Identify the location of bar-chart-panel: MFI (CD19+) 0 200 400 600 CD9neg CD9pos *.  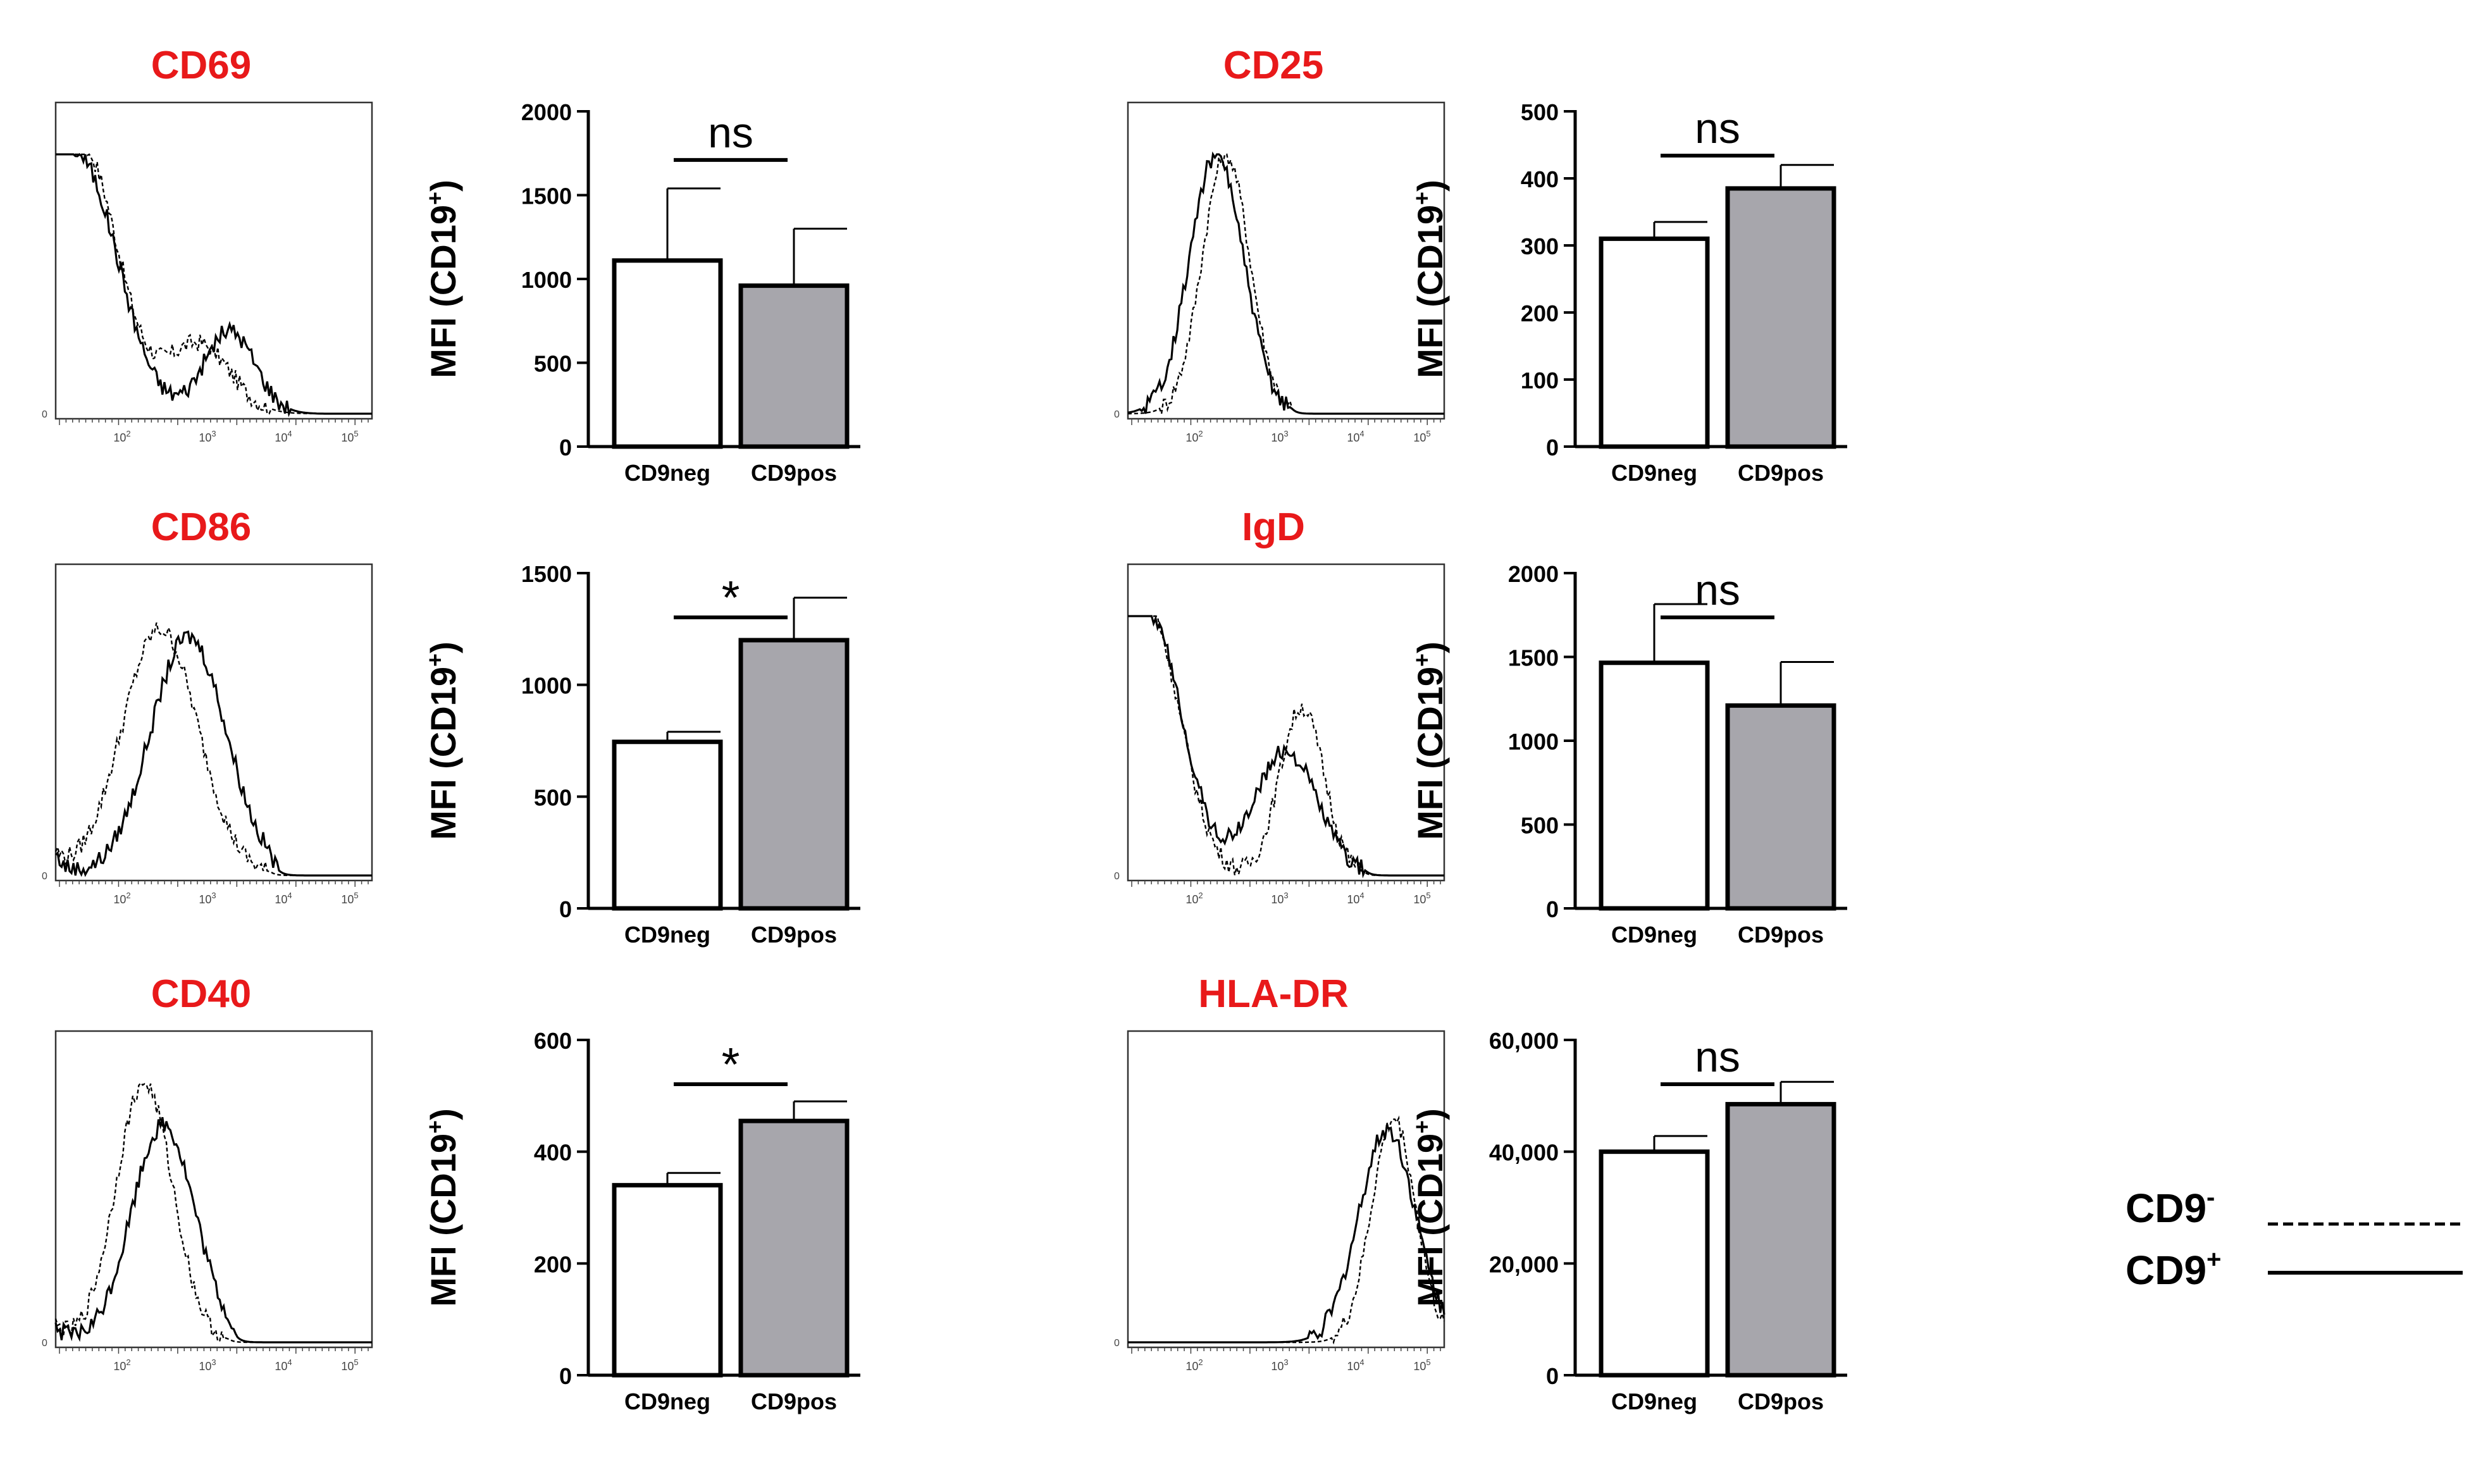
(641, 1221).